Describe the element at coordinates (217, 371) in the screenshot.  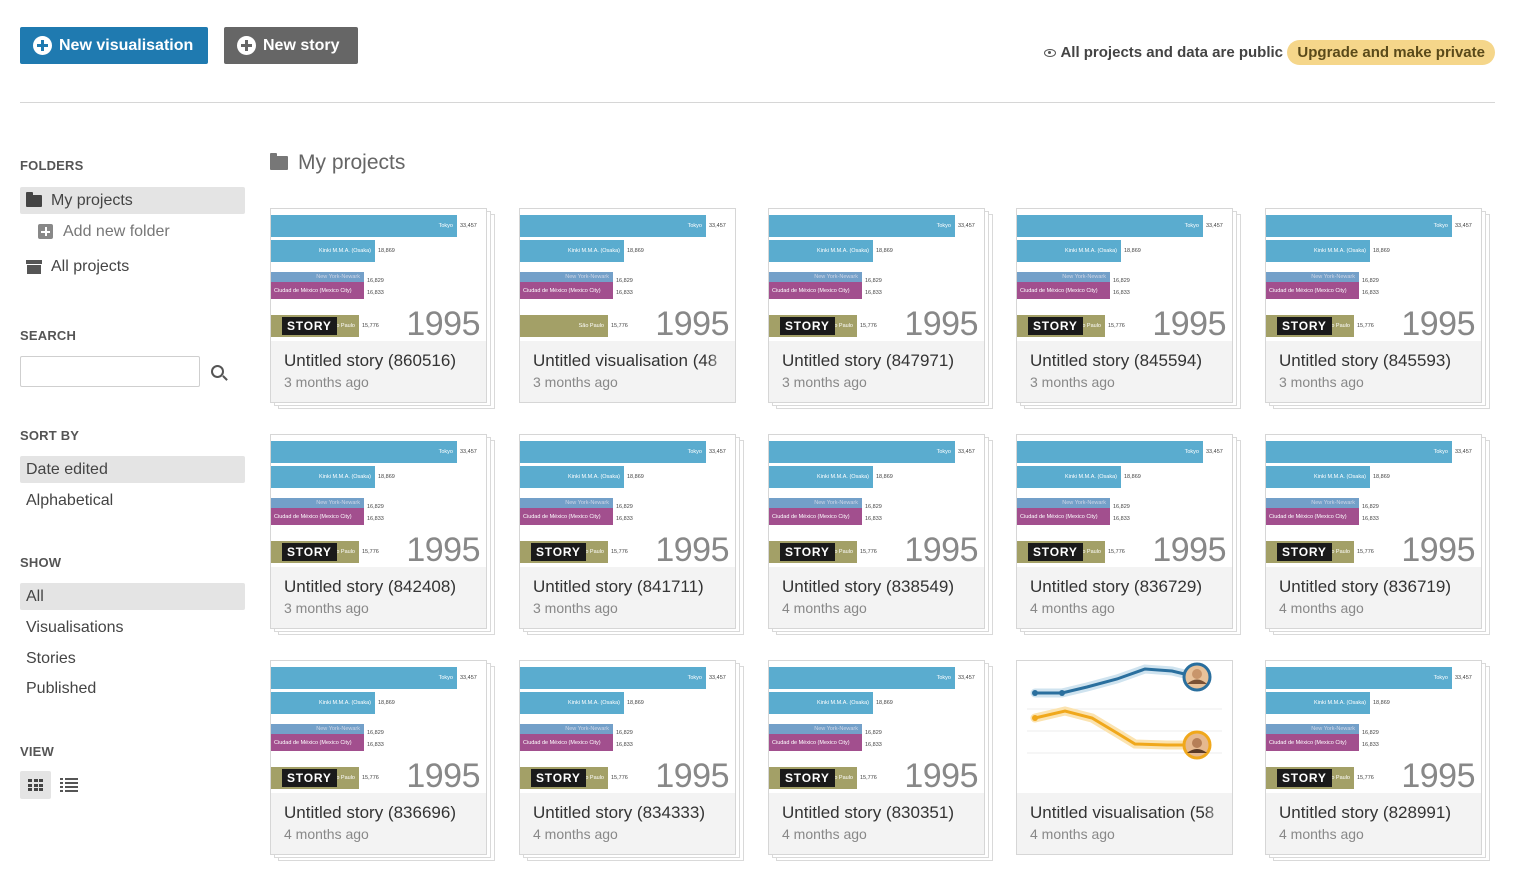
I see `search-icon` at that location.